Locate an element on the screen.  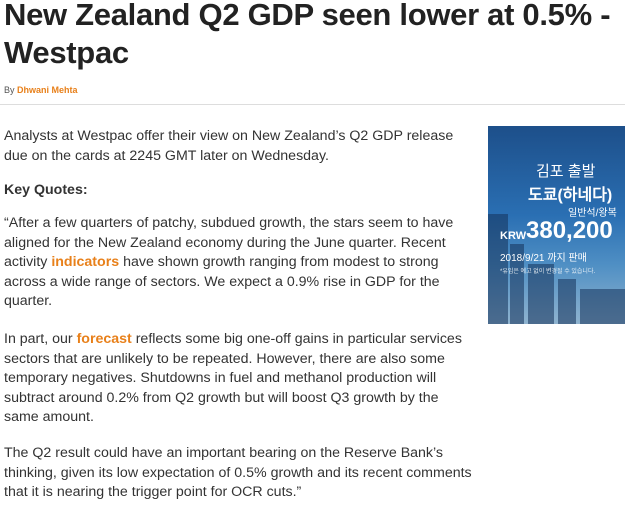
text: In part, our is located at coordinates (40, 339).